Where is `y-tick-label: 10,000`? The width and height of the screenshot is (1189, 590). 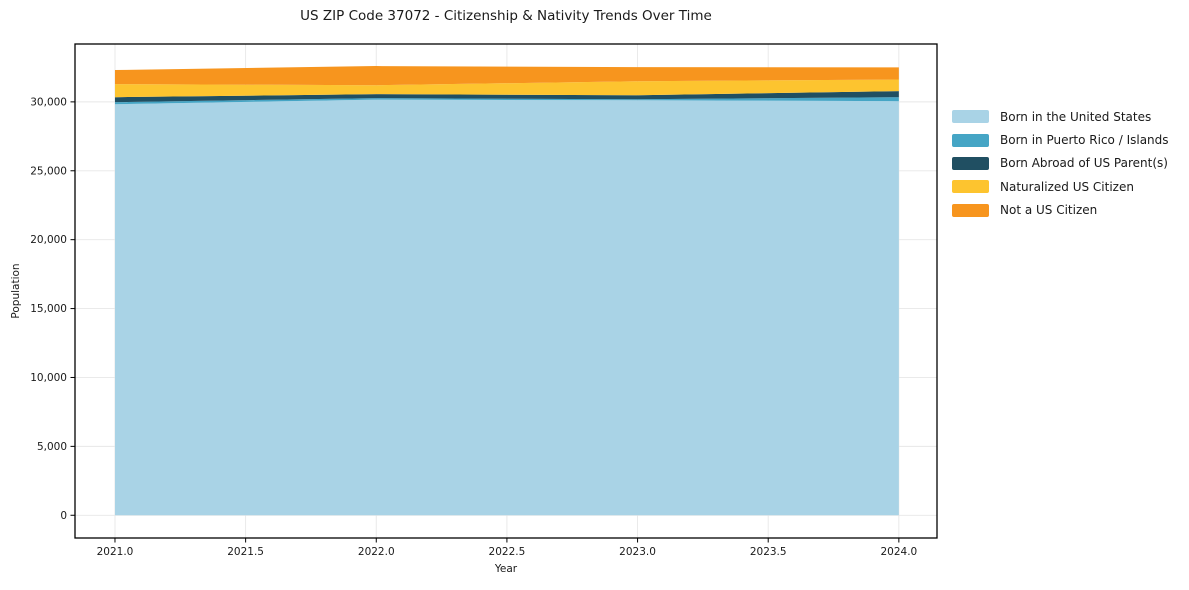
y-tick-label: 10,000 is located at coordinates (48, 378).